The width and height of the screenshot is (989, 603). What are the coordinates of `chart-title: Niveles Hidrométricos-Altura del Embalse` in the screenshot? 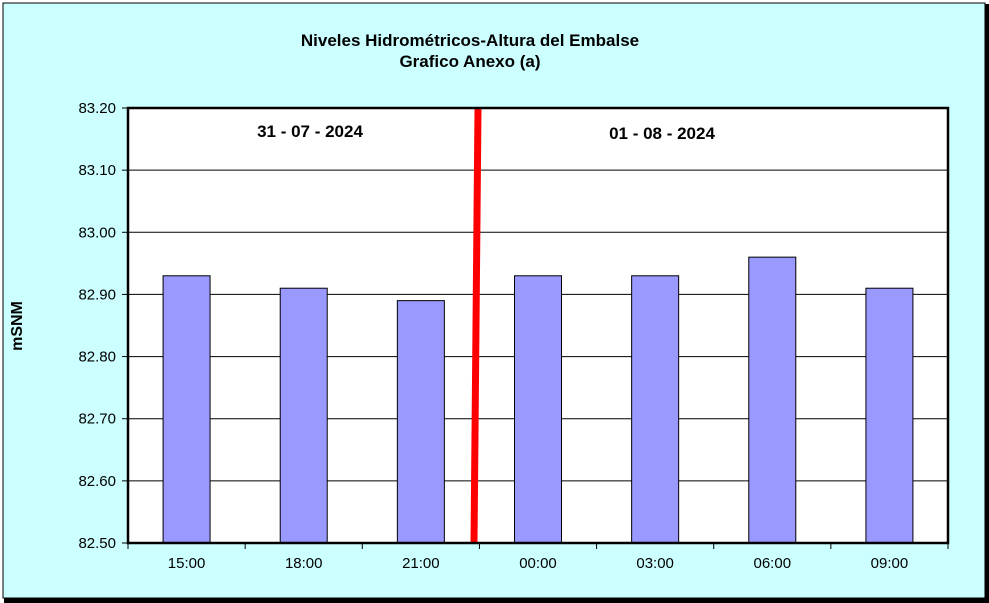 It's located at (470, 40).